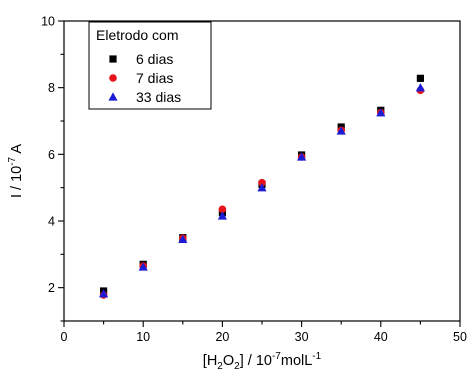 Image resolution: width=470 pixels, height=378 pixels. I want to click on square-point, so click(420, 78).